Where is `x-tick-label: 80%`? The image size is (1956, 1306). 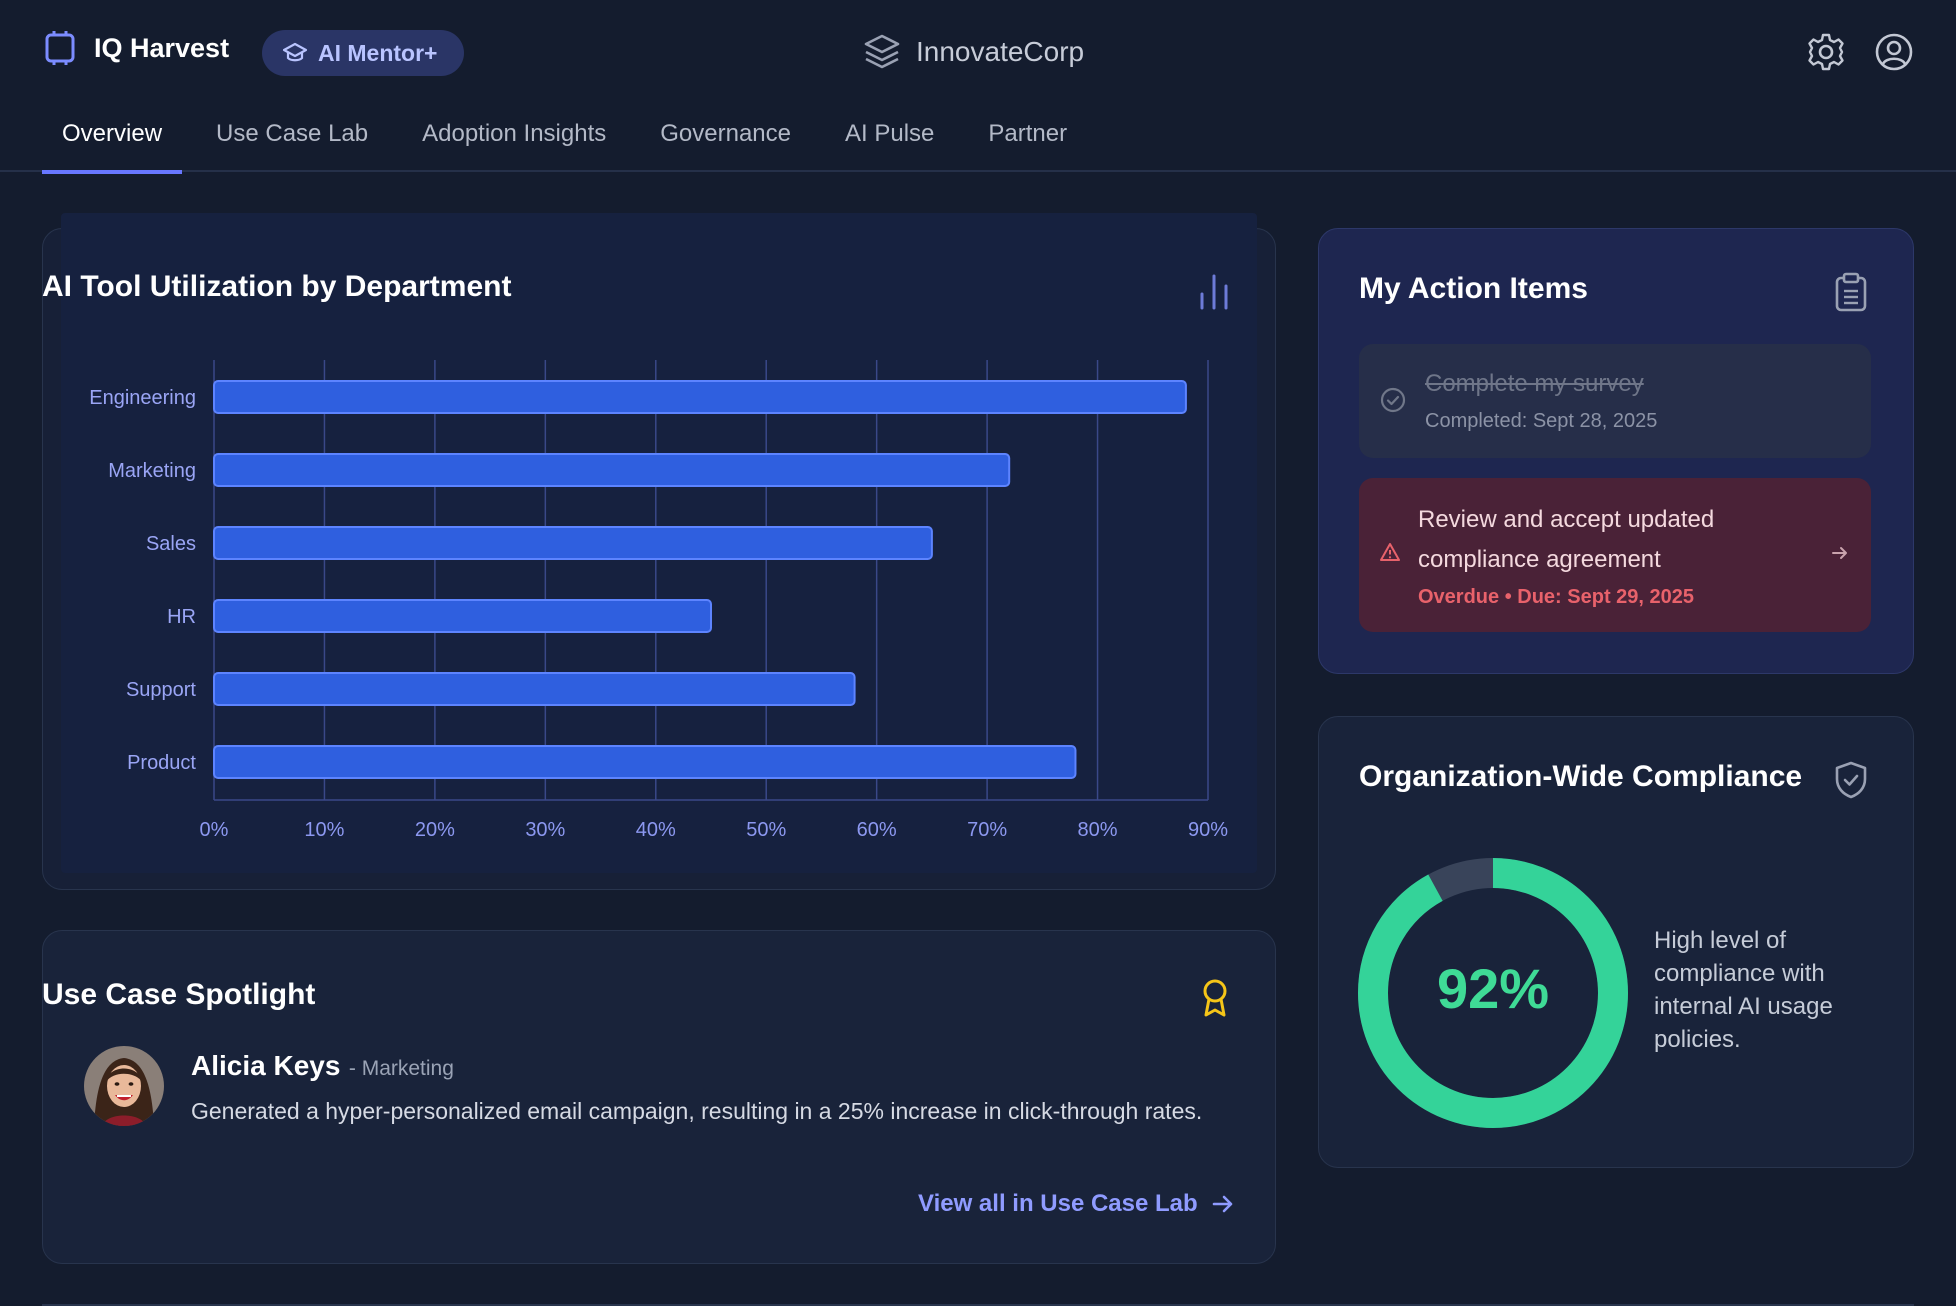 x-tick-label: 80% is located at coordinates (1098, 829).